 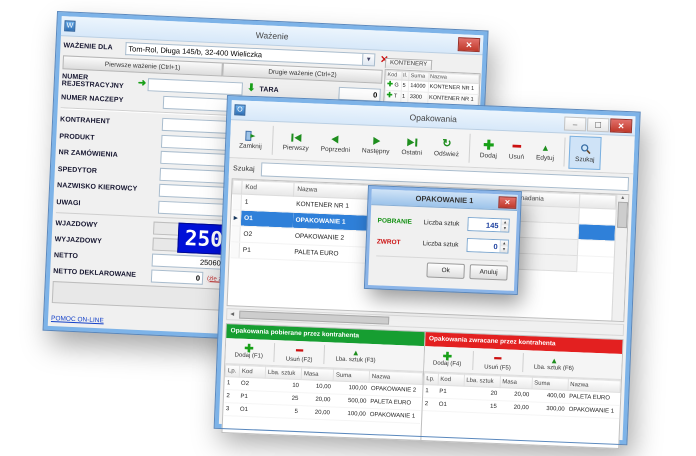 I want to click on zwracane-usun-button: ━ Usuń (F5), so click(x=497, y=362).